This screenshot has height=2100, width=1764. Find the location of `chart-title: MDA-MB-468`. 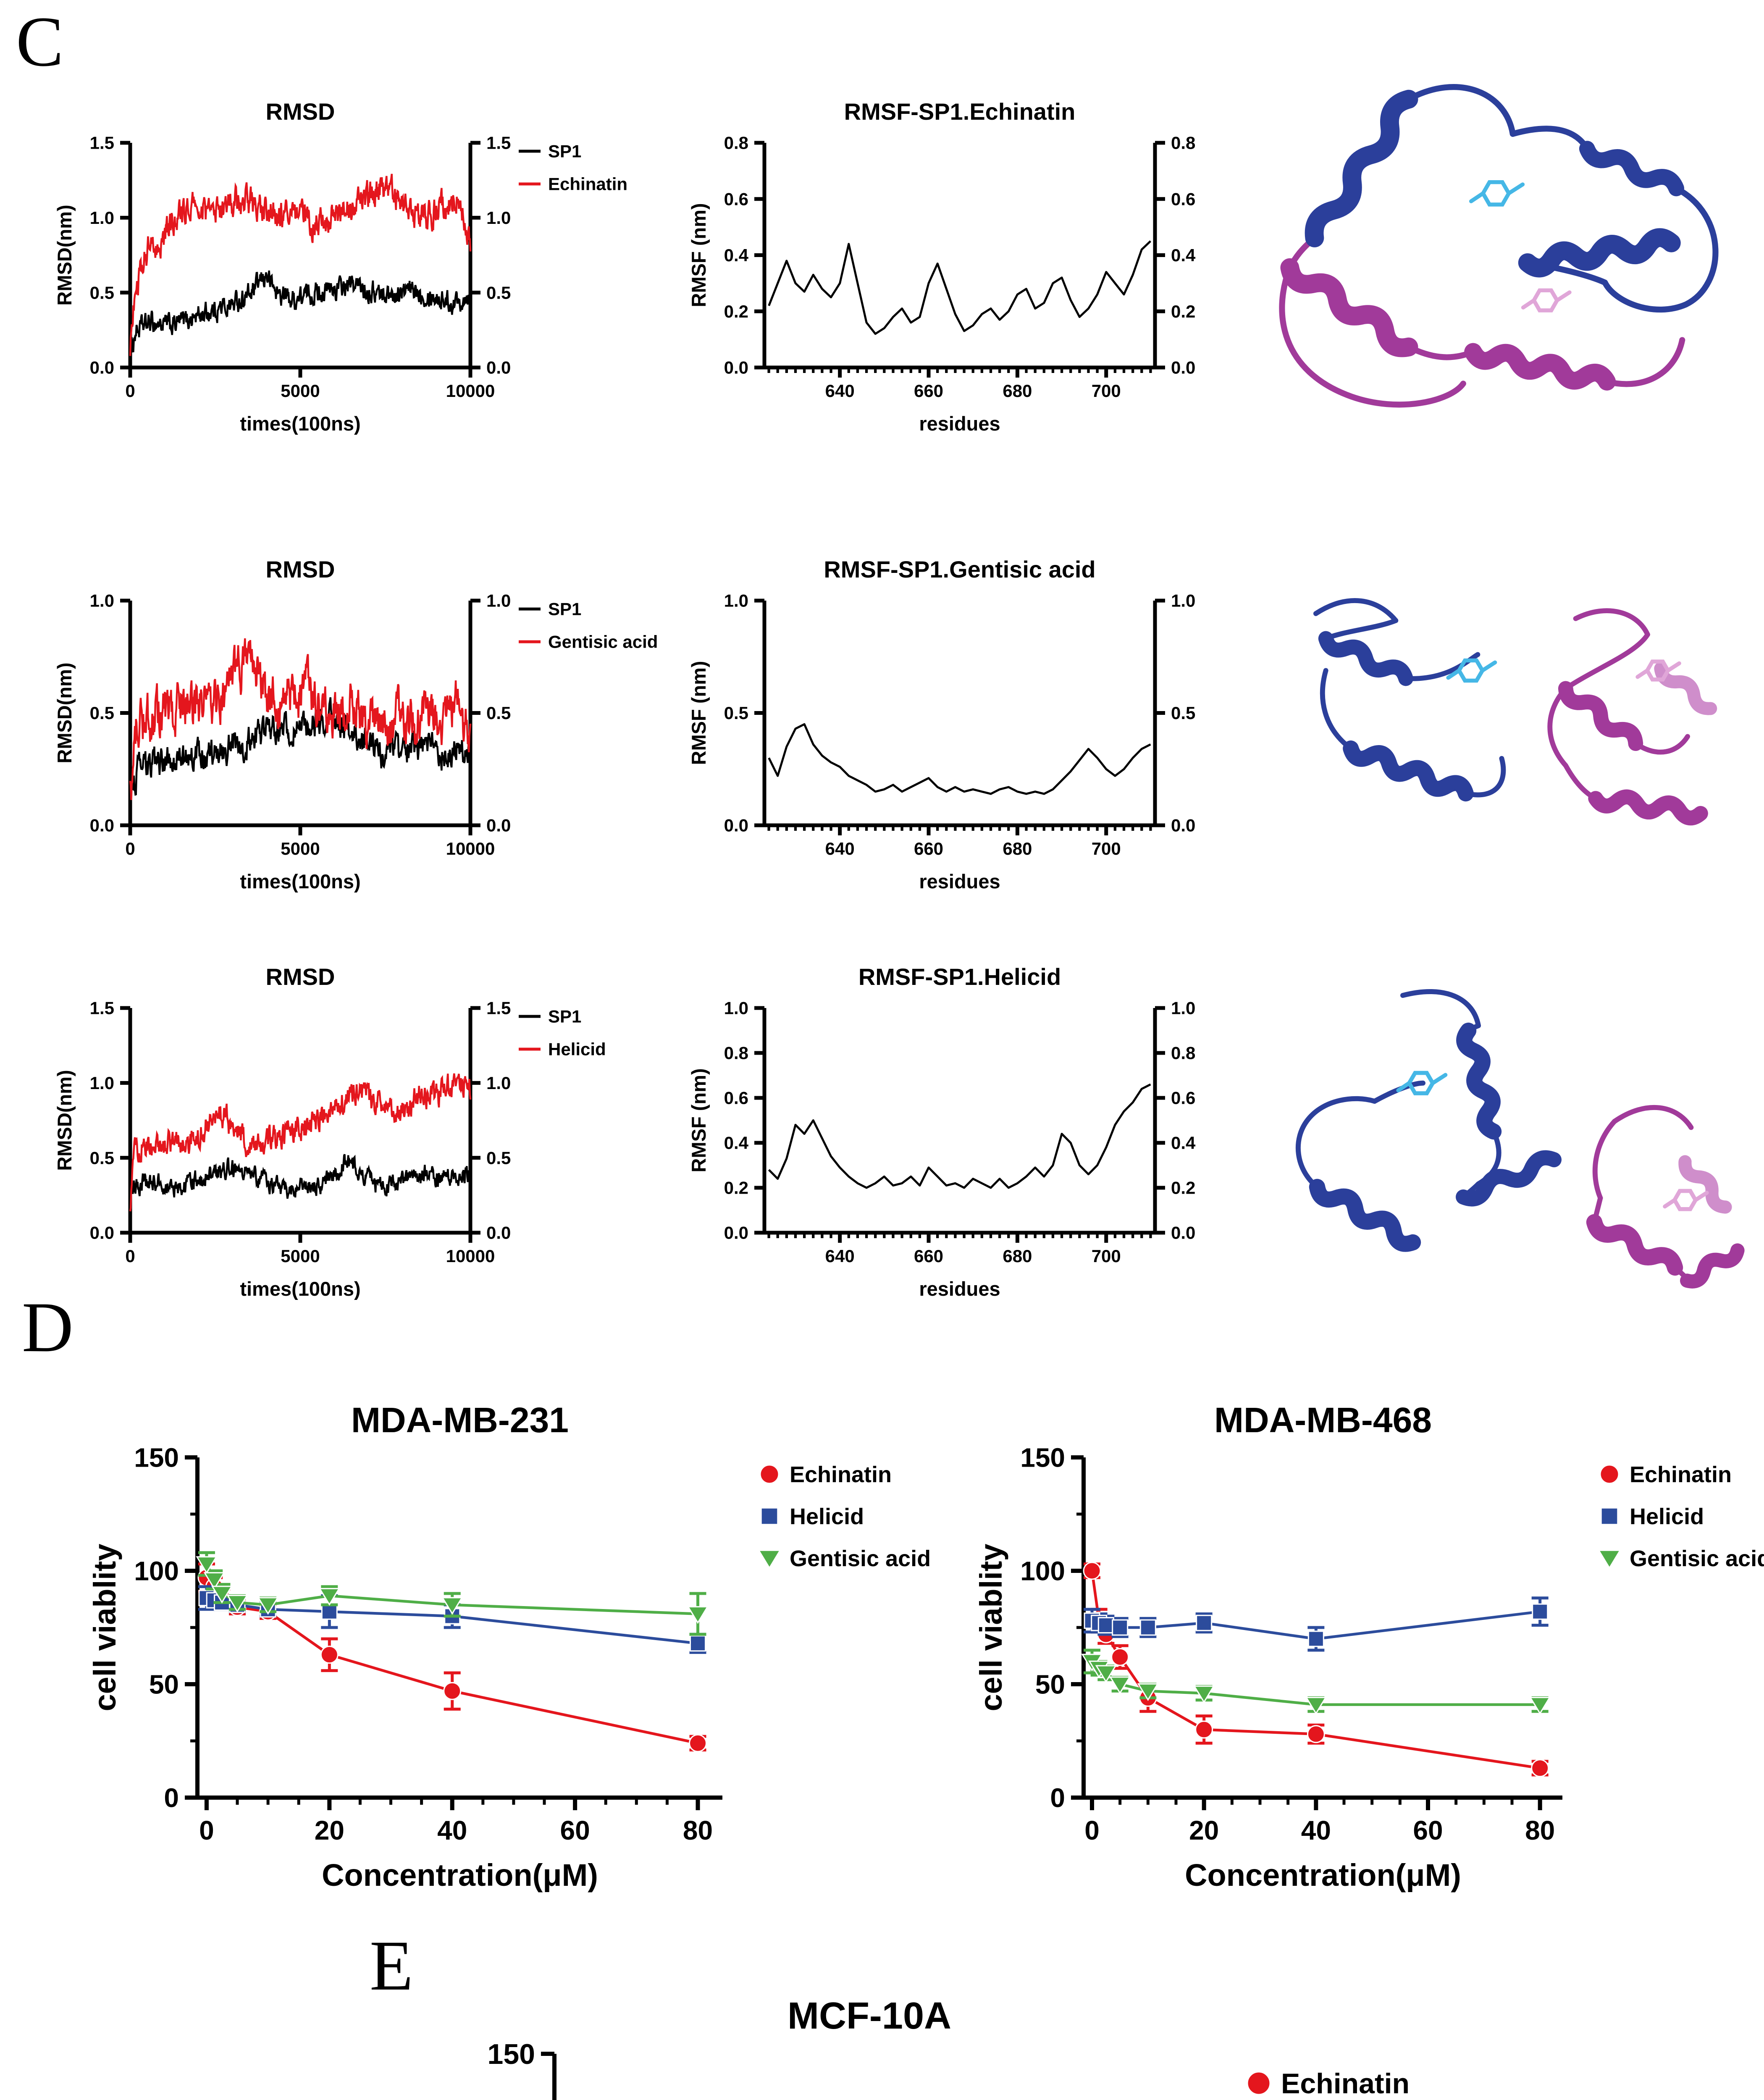

chart-title: MDA-MB-468 is located at coordinates (1323, 1420).